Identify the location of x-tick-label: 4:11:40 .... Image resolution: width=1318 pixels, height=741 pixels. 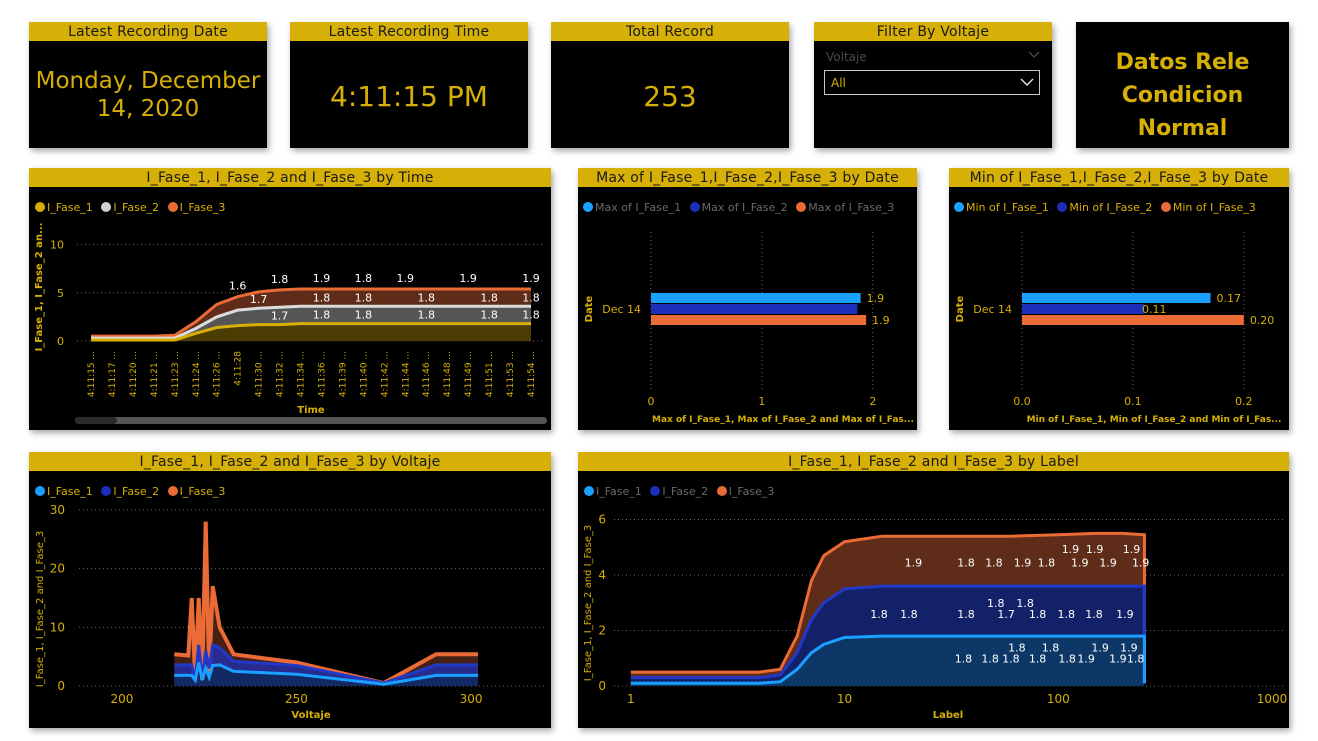
(364, 374).